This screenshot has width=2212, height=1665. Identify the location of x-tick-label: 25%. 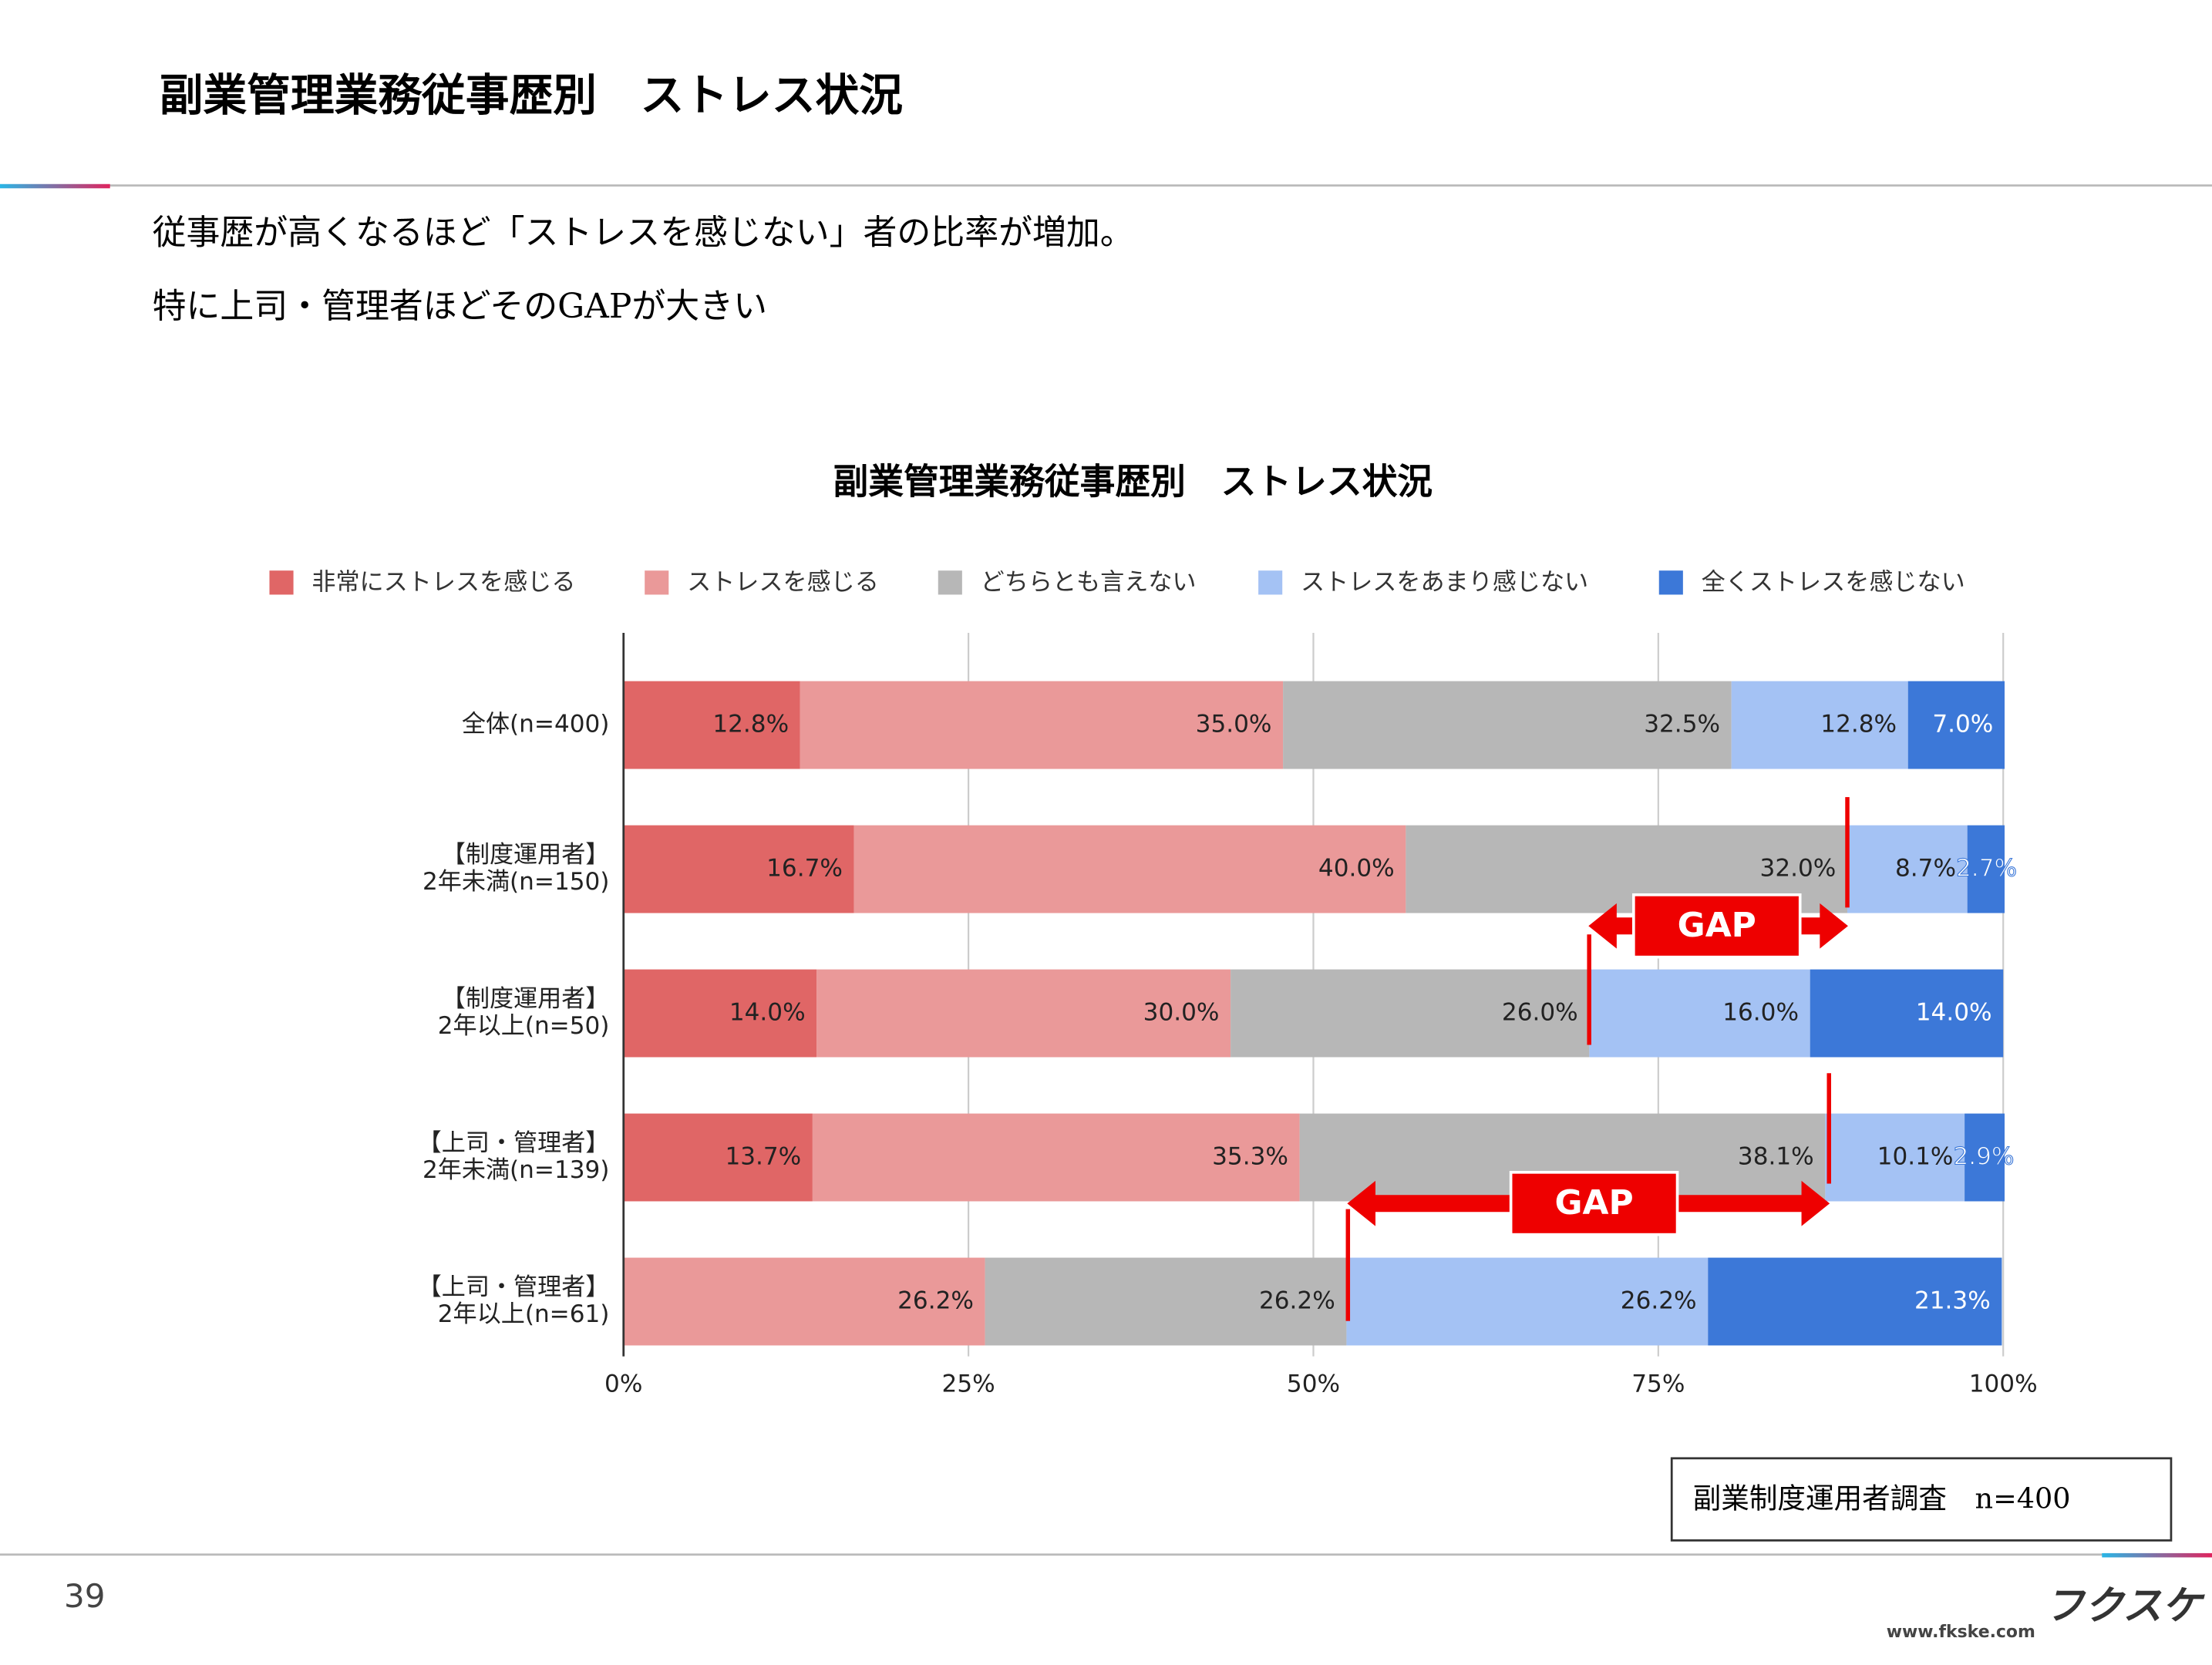
(968, 1384).